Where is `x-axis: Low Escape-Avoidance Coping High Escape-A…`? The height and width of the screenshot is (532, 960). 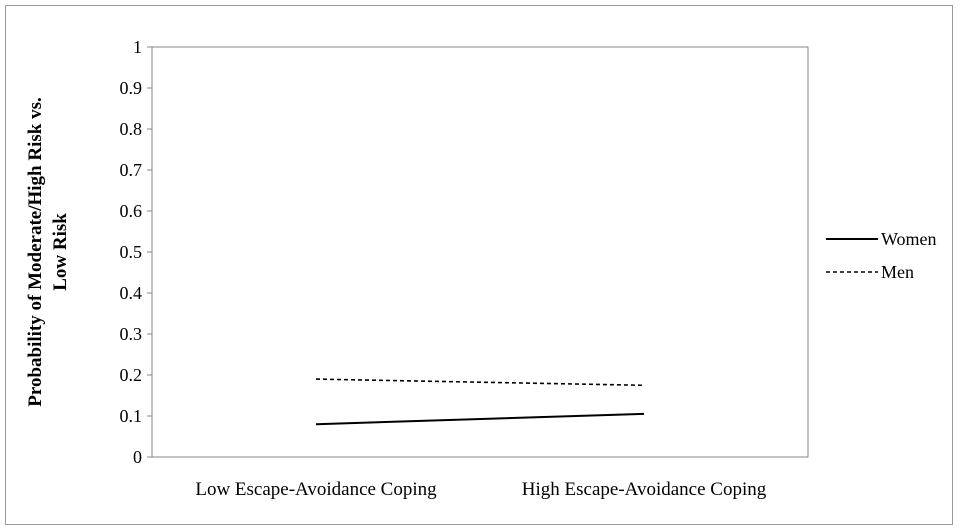
x-axis: Low Escape-Avoidance Coping High Escape-A… is located at coordinates (480, 489).